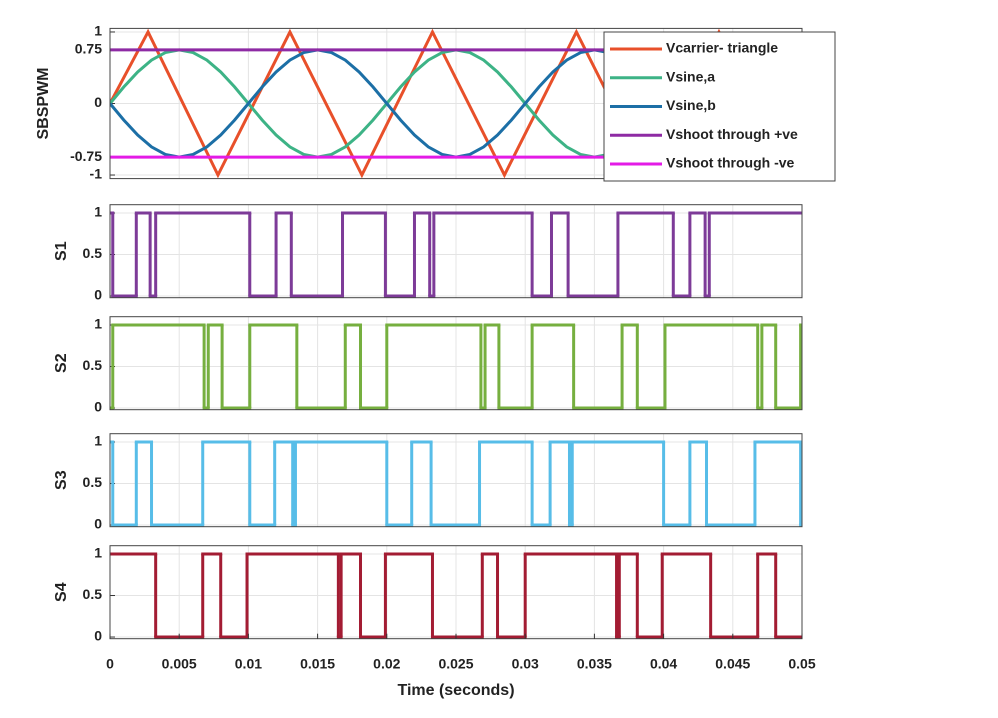 The image size is (998, 718). I want to click on y-tick-label: -1, so click(96, 174).